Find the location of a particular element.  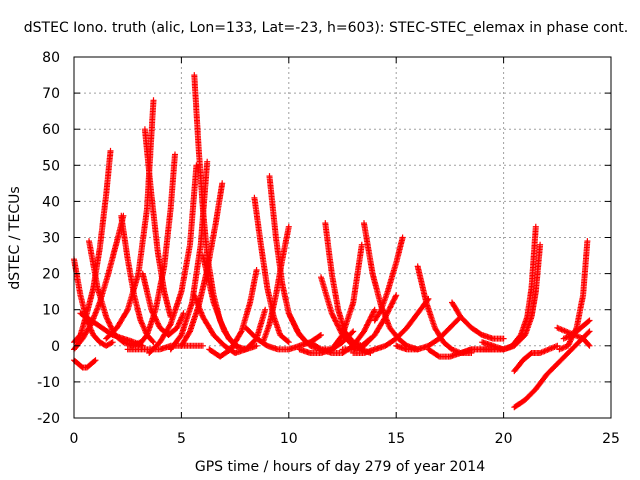

y-tick-labels: -20 -10 0 10 20 30 40 50 60 70 80 is located at coordinates (48, 238).